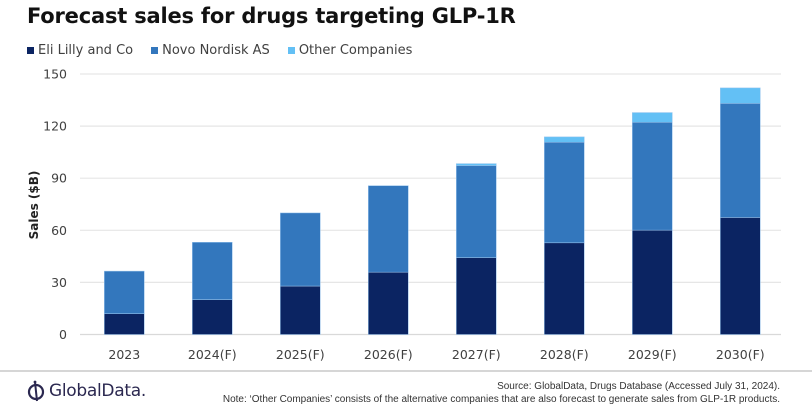  Describe the element at coordinates (59, 178) in the screenshot. I see `y-tick-label: 90` at that location.